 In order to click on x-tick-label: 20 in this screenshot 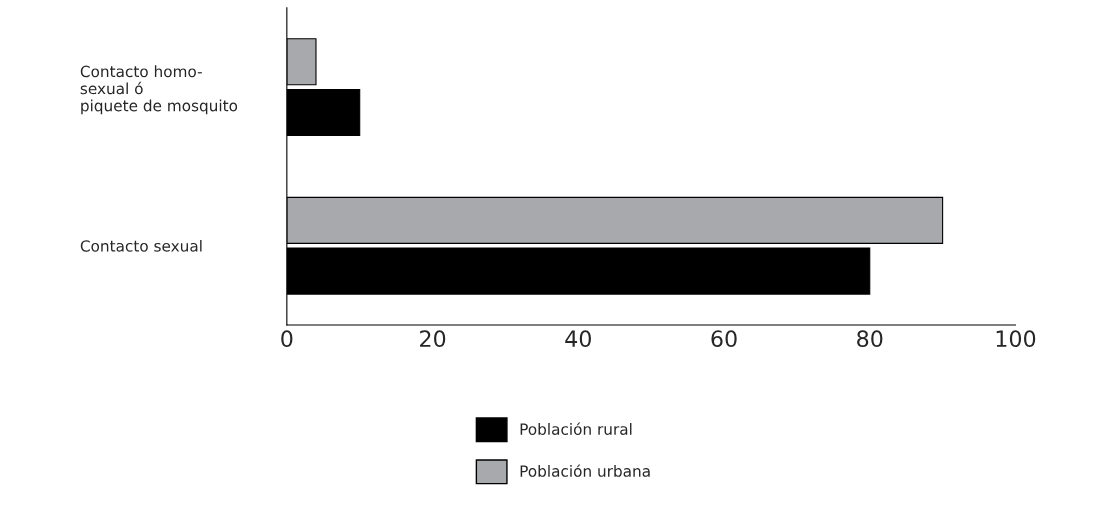, I will do `click(433, 339)`.